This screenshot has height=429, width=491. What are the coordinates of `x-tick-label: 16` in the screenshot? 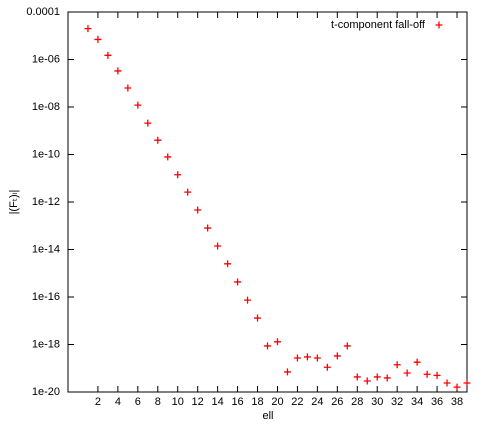 It's located at (237, 402).